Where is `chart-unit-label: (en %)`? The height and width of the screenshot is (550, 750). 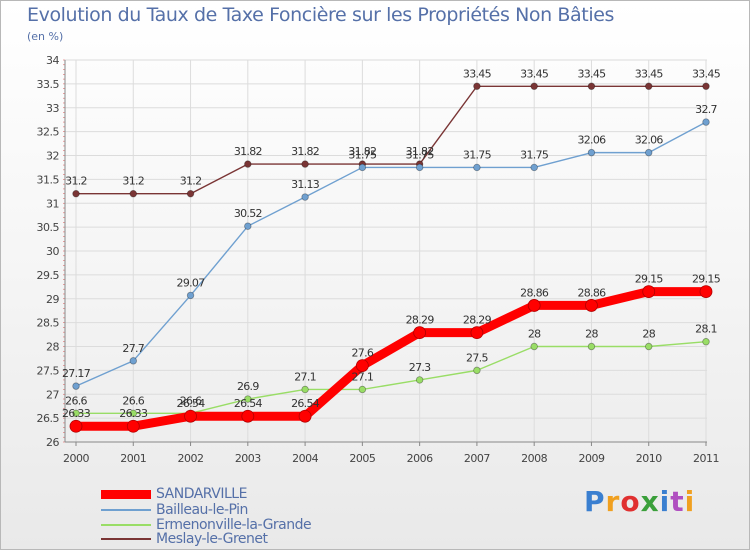 chart-unit-label: (en %) is located at coordinates (45, 36).